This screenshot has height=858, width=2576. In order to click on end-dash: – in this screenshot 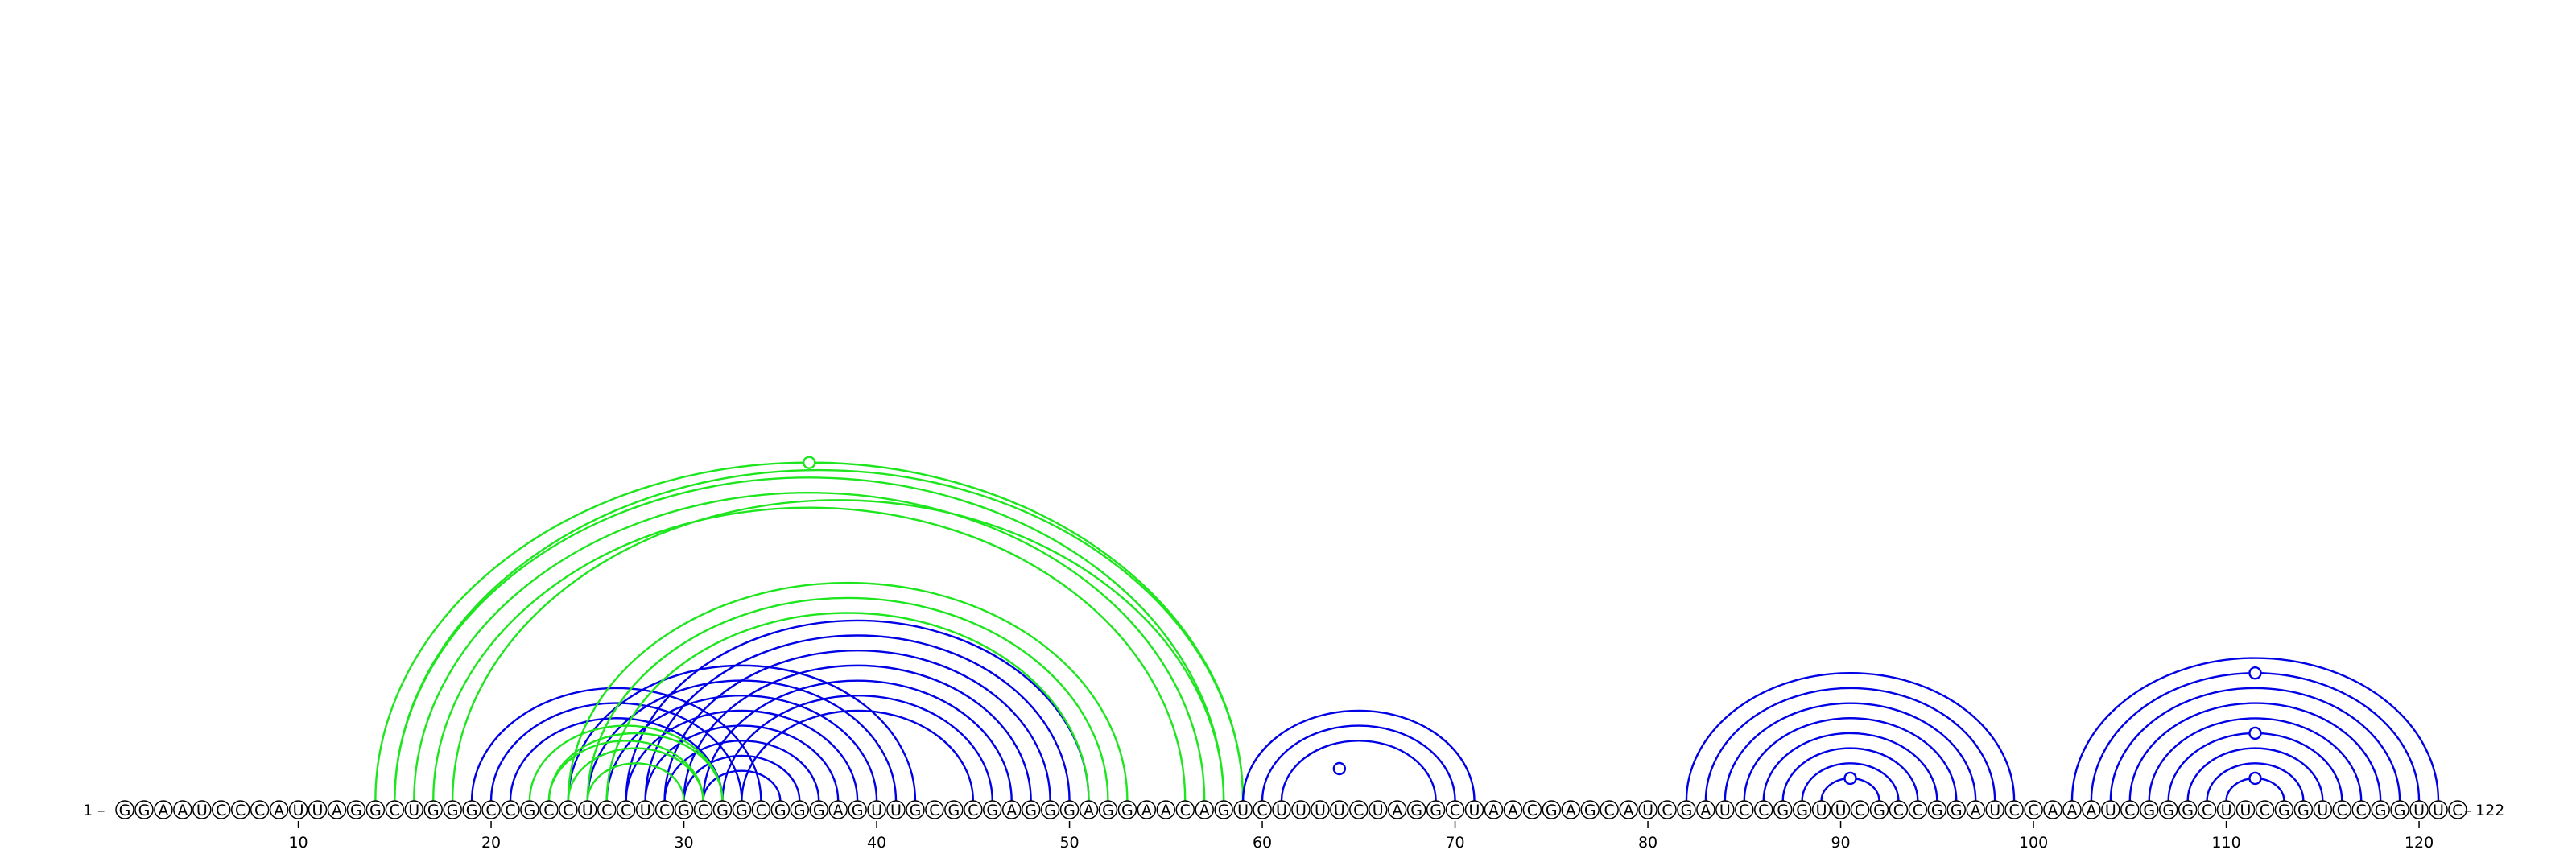, I will do `click(2468, 811)`.